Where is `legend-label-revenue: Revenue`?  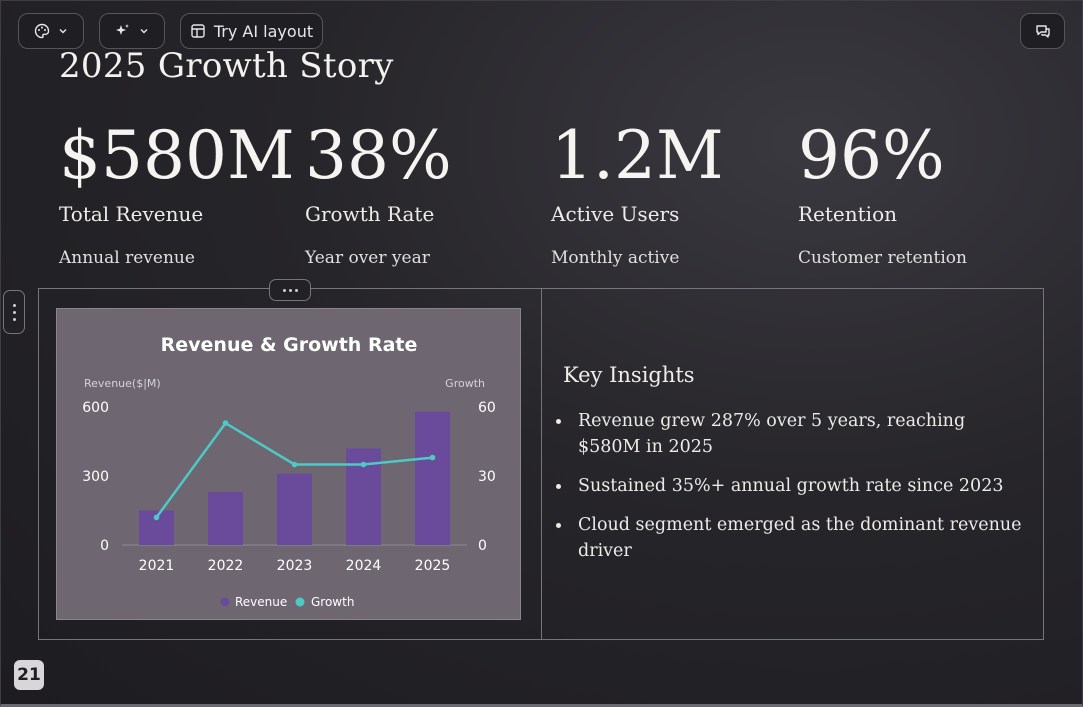
legend-label-revenue: Revenue is located at coordinates (261, 602).